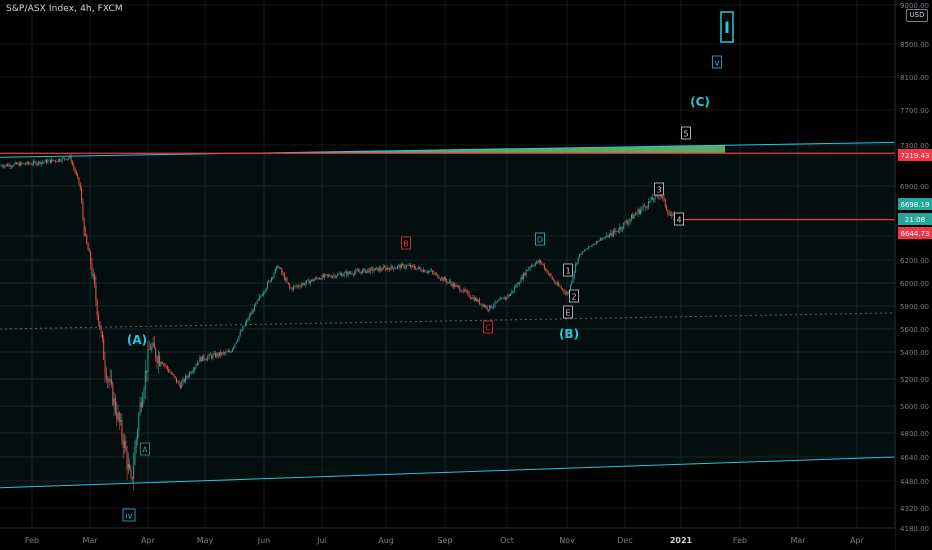 This screenshot has height=550, width=932. I want to click on dotted-trend-line, so click(448, 321).